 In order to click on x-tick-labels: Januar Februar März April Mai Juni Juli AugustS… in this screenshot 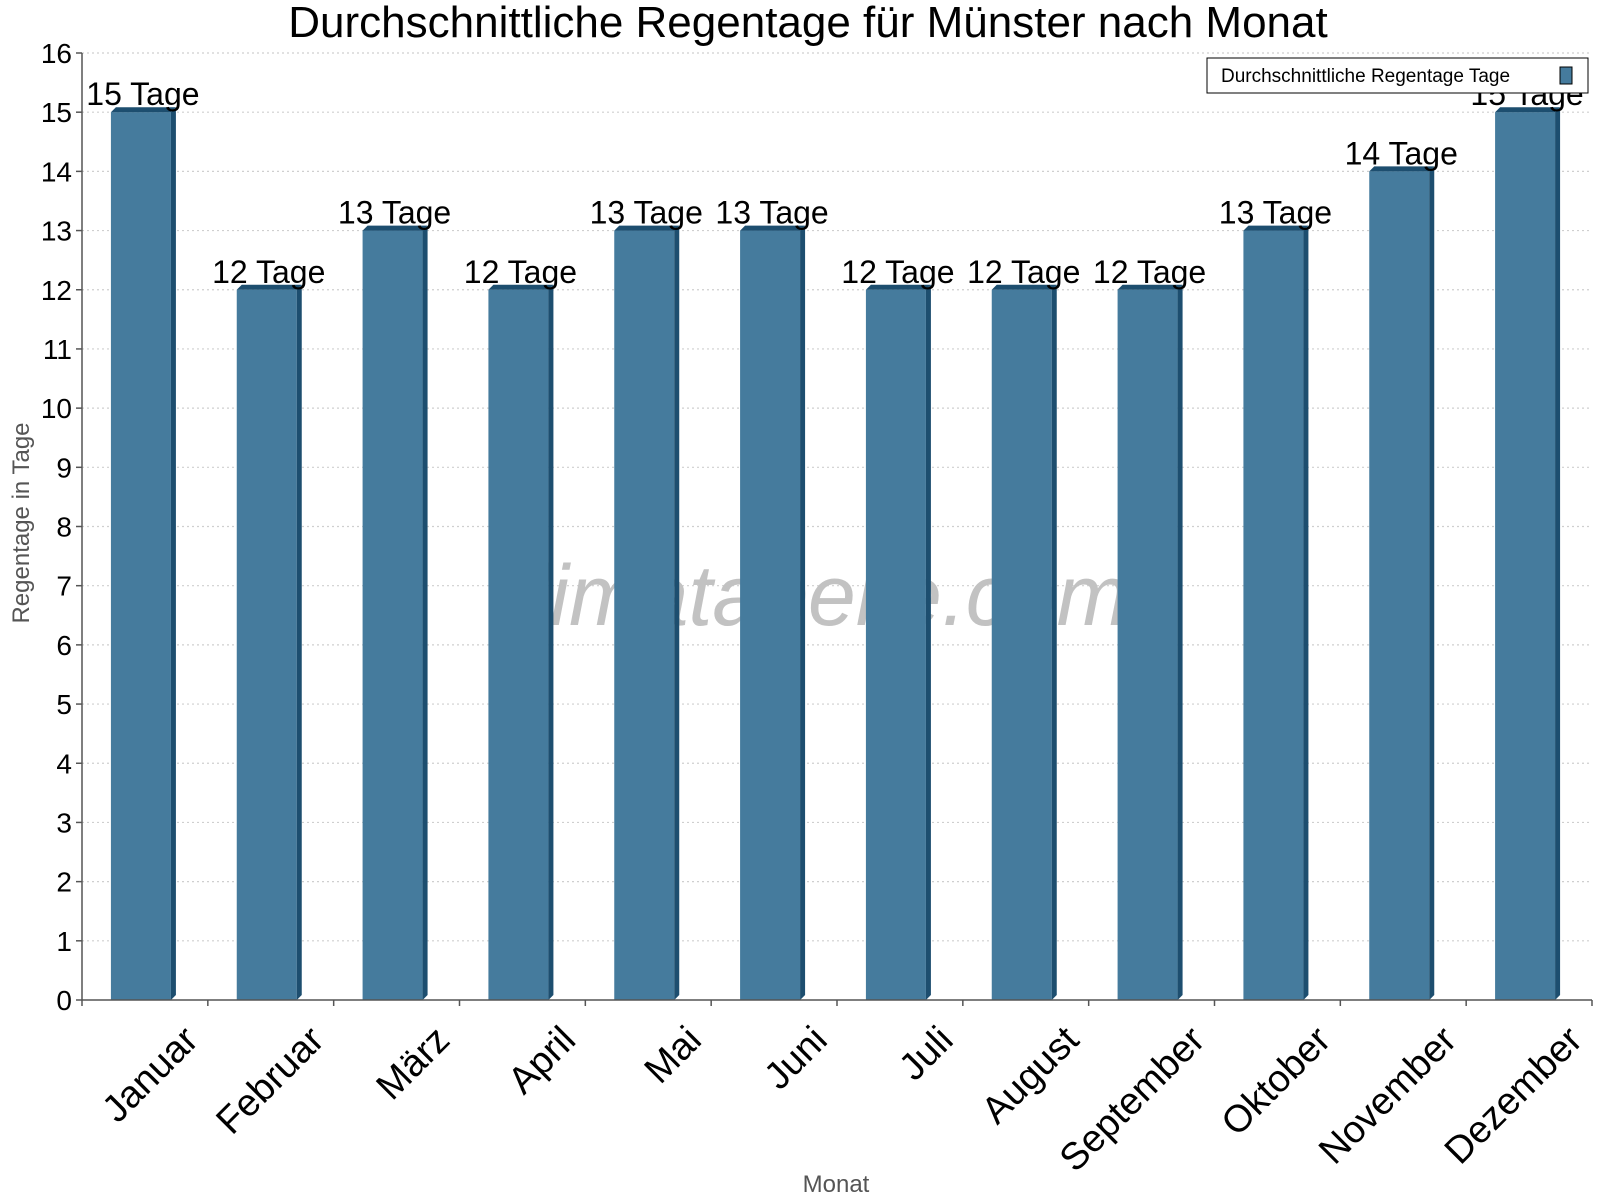, I will do `click(843, 1099)`.